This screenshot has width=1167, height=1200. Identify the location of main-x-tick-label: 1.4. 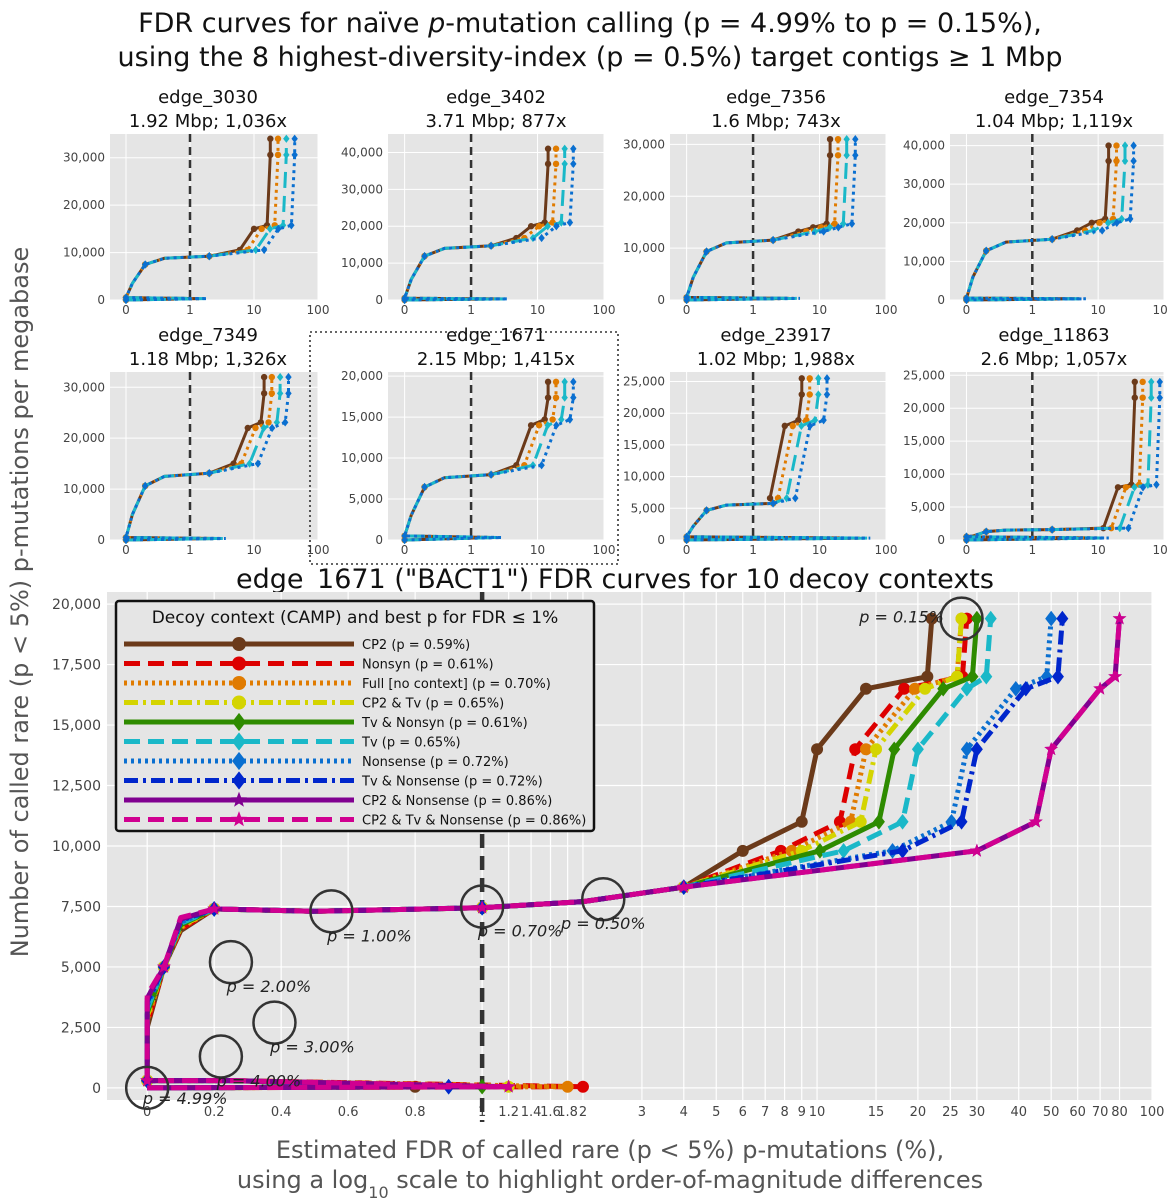
(531, 1112).